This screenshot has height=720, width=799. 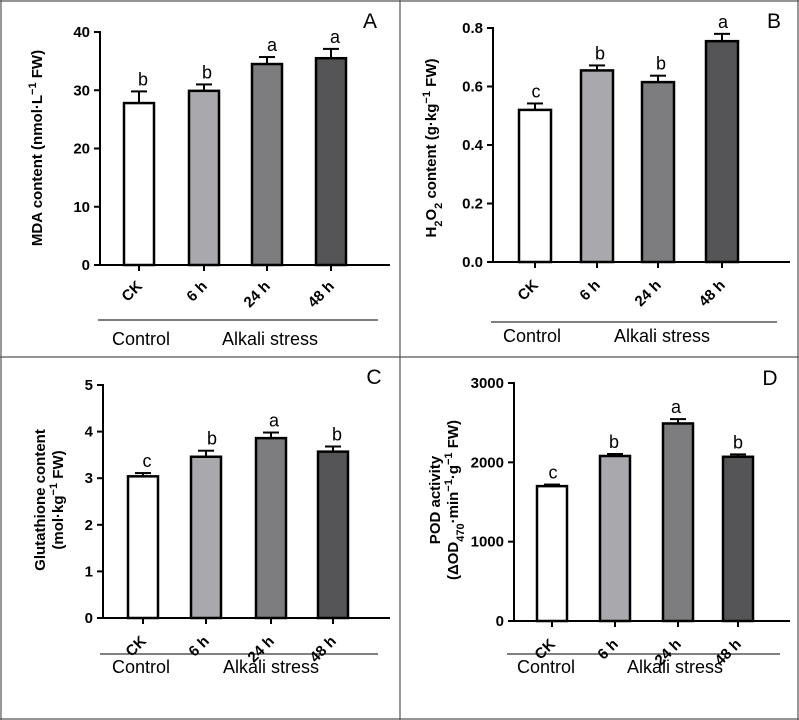 I want to click on y-axis-label: MDA content (nmol·L−1 FW), so click(x=36, y=148).